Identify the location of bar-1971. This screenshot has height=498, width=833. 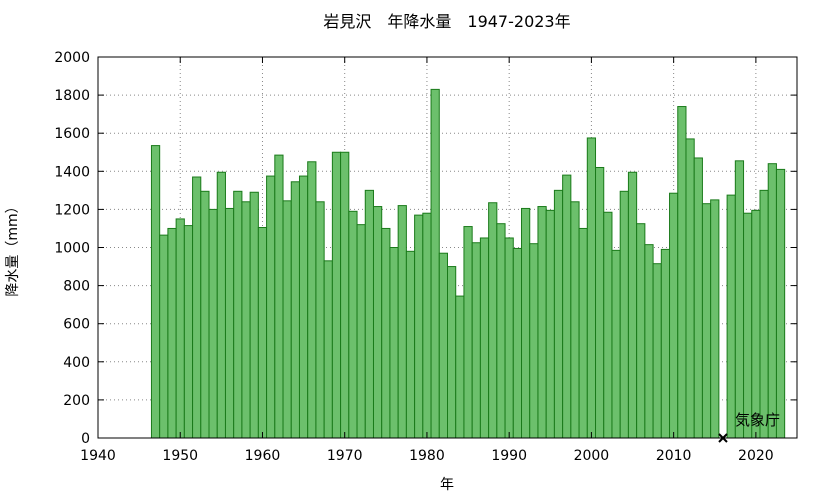
(353, 324).